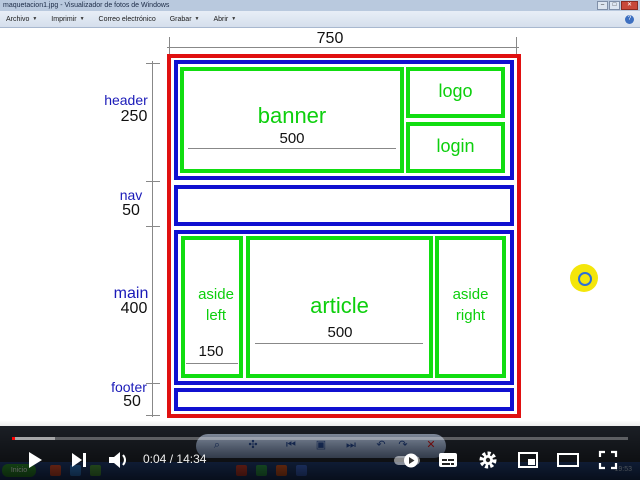 This screenshot has width=640, height=480. I want to click on dimension-tick-header, so click(153, 63).